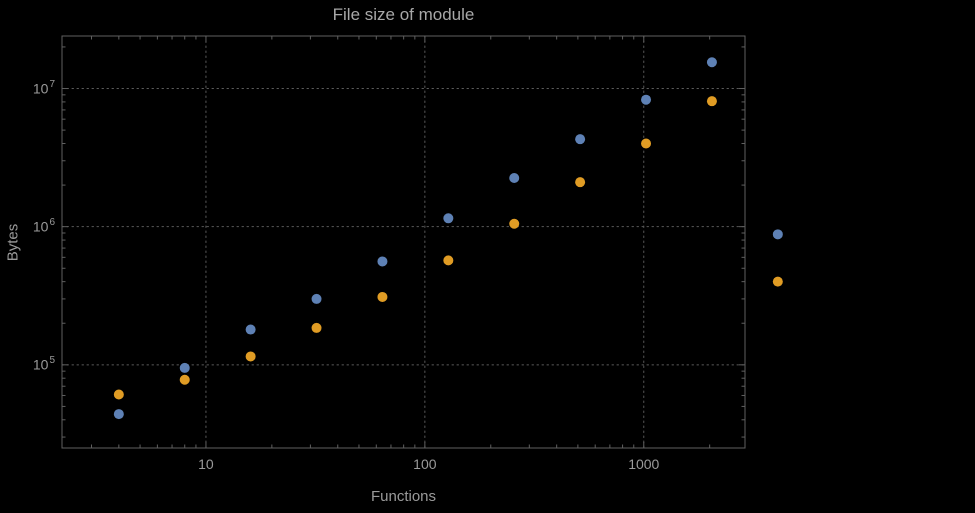 Image resolution: width=975 pixels, height=513 pixels. What do you see at coordinates (403, 14) in the screenshot?
I see `chart-title: File size of module` at bounding box center [403, 14].